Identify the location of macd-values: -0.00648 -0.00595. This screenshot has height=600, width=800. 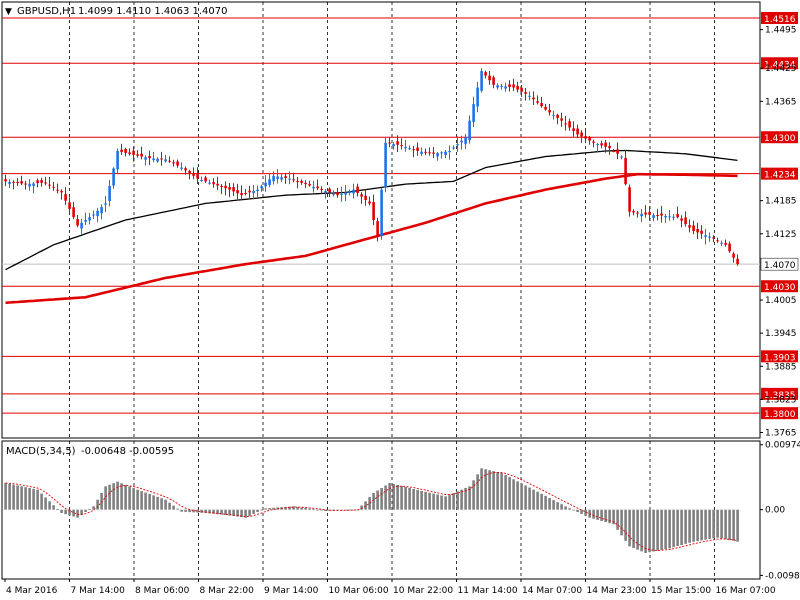
(127, 451).